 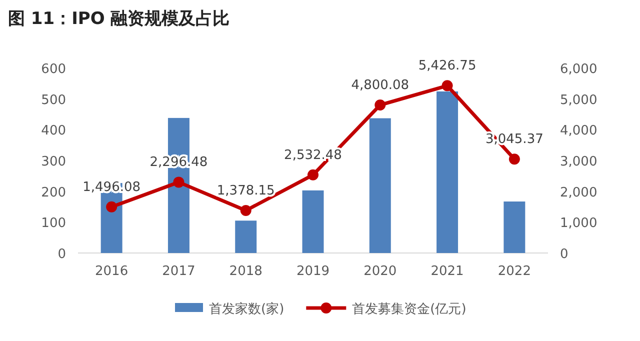 I want to click on y-tick-label: 200, so click(x=53, y=192).